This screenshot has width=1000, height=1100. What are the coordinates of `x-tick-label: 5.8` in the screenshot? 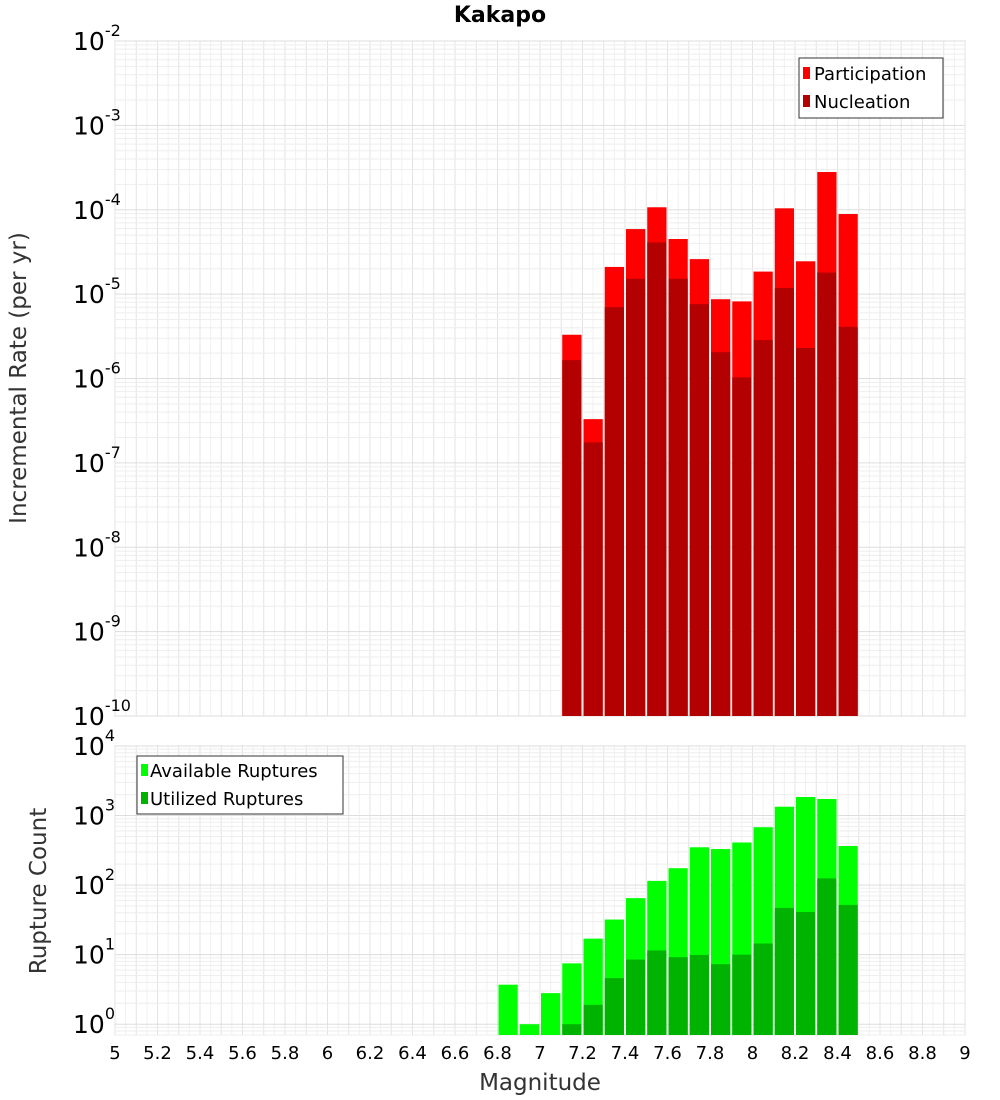 It's located at (285, 1053).